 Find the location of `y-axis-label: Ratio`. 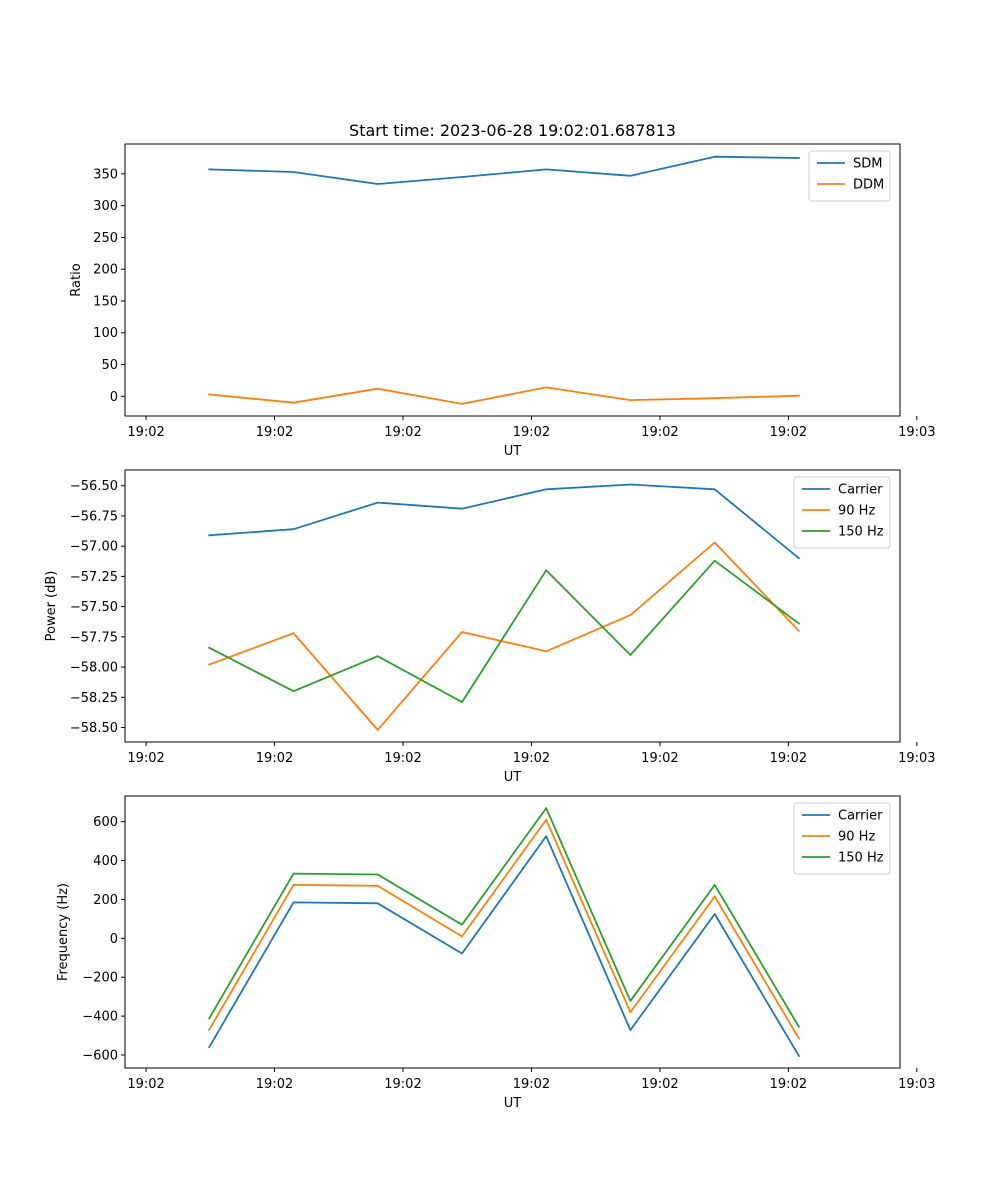

y-axis-label: Ratio is located at coordinates (76, 279).